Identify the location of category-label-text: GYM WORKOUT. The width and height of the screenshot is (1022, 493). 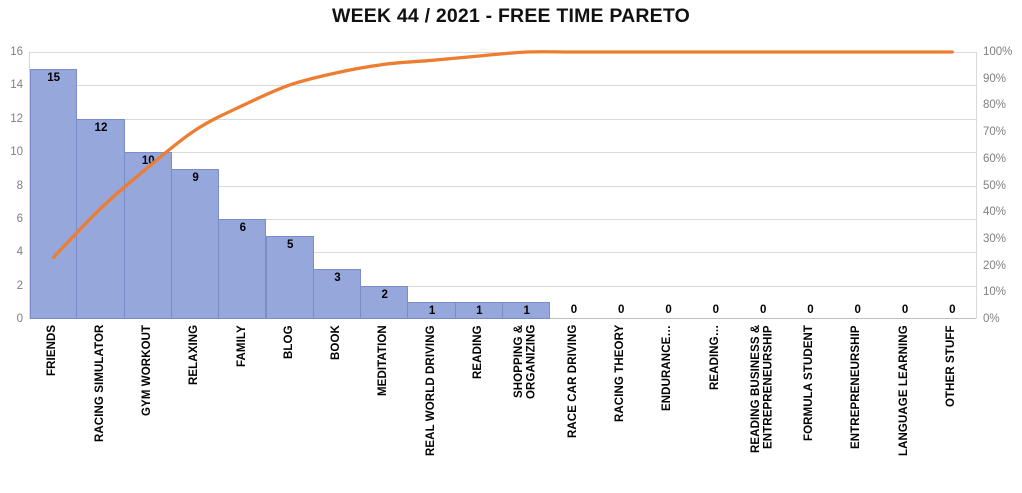
(146, 371).